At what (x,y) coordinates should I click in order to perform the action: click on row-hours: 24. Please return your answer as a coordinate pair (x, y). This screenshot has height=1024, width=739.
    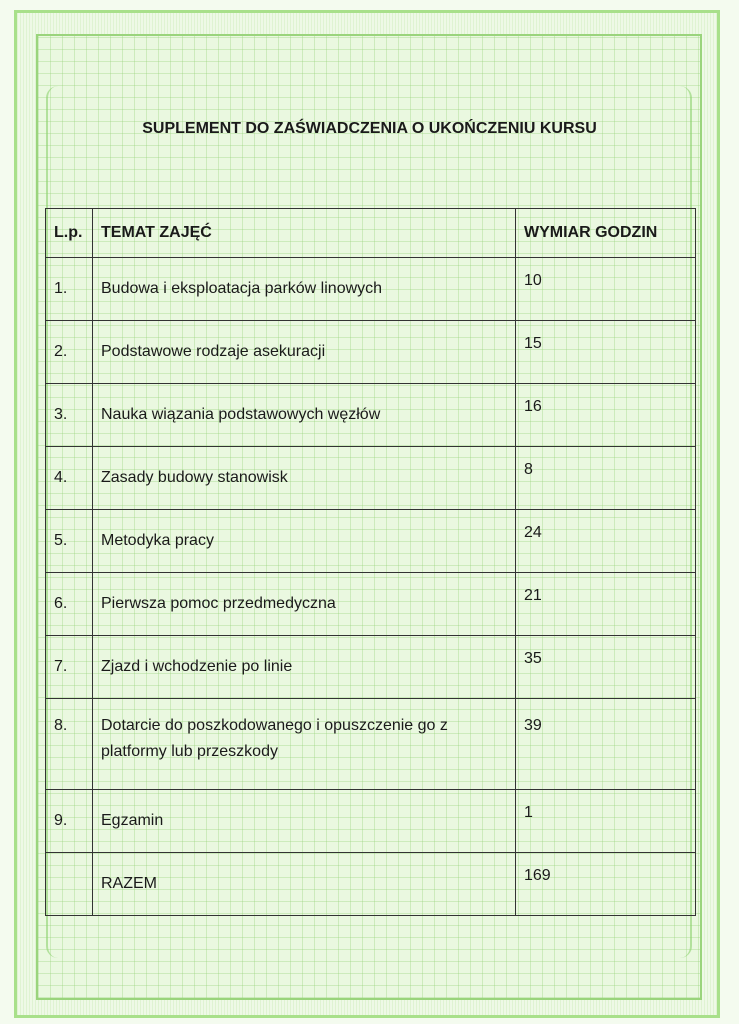
    Looking at the image, I should click on (605, 541).